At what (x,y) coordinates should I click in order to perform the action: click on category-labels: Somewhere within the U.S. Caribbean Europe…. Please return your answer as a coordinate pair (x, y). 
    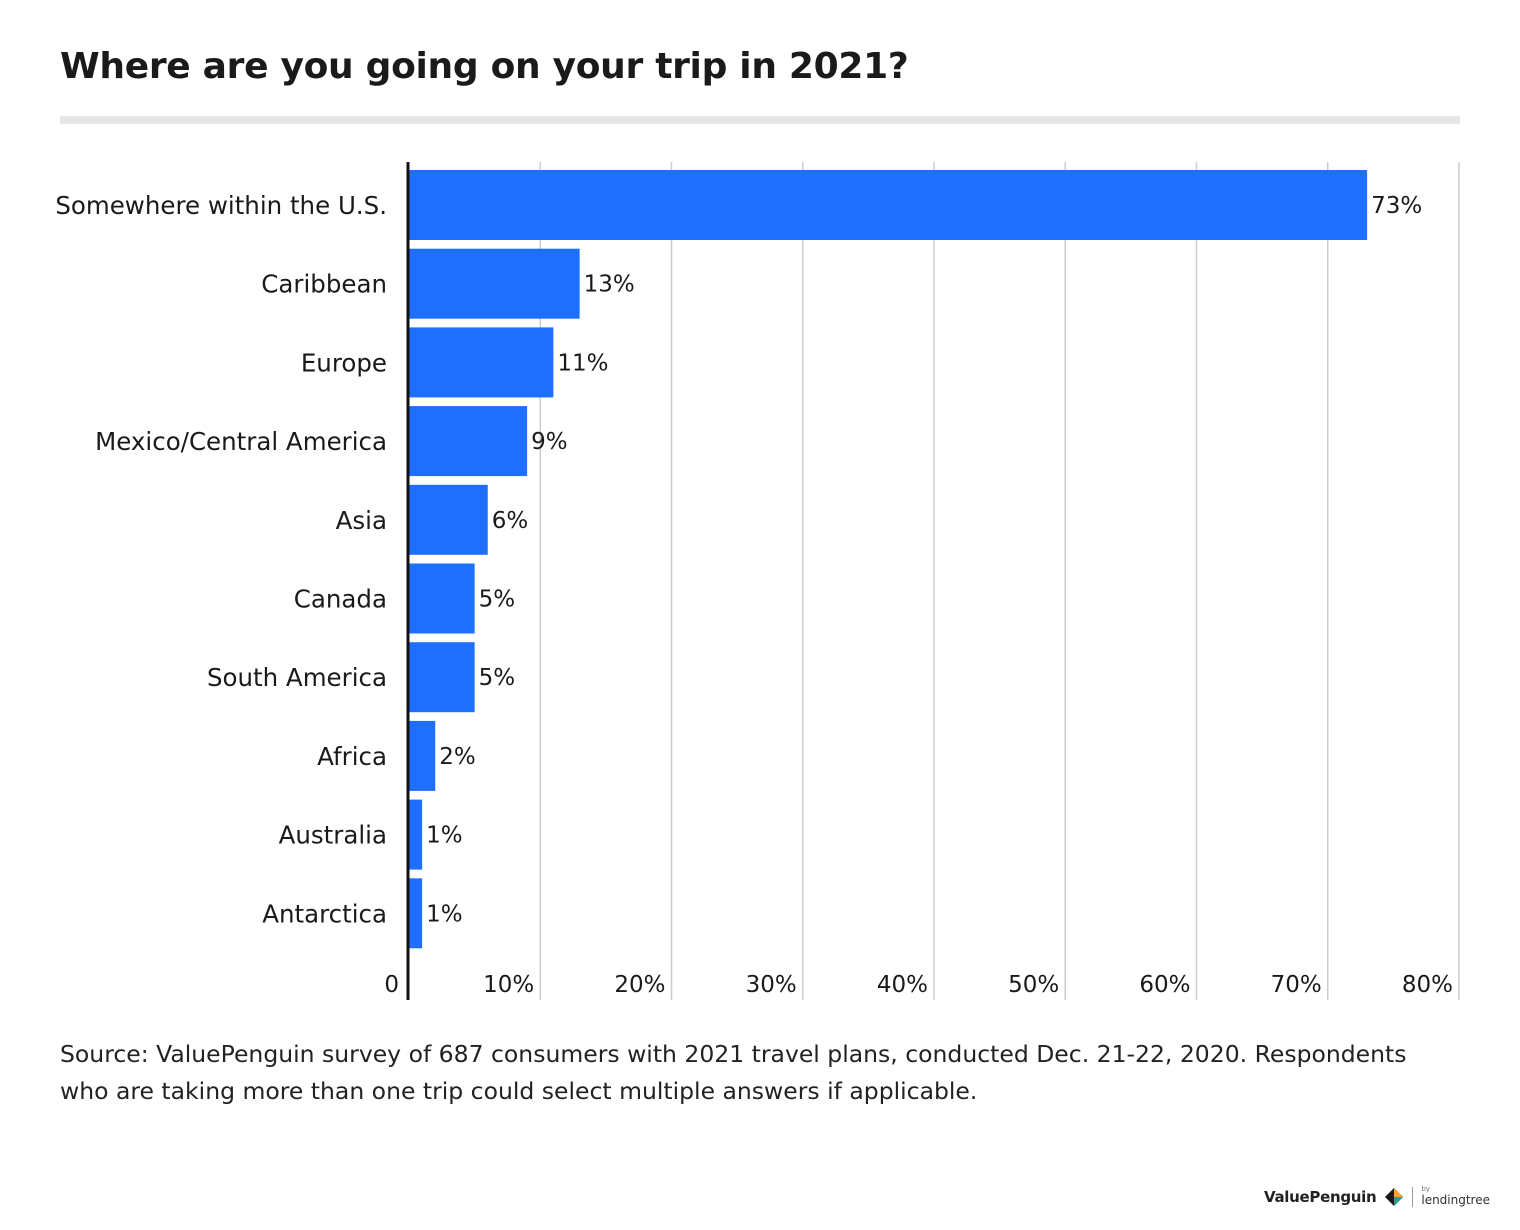
    Looking at the image, I should click on (221, 559).